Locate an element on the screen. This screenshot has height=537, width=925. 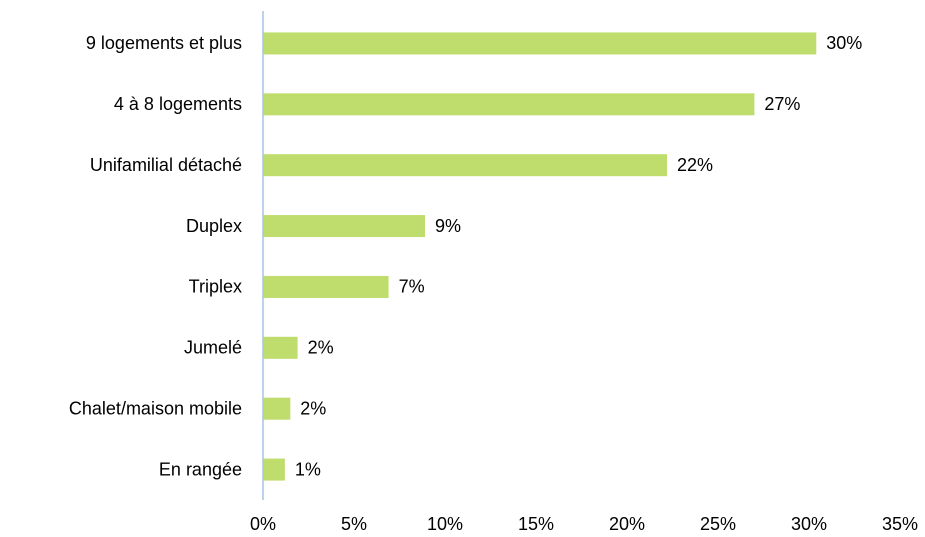
x-tick-label: 5% is located at coordinates (354, 524).